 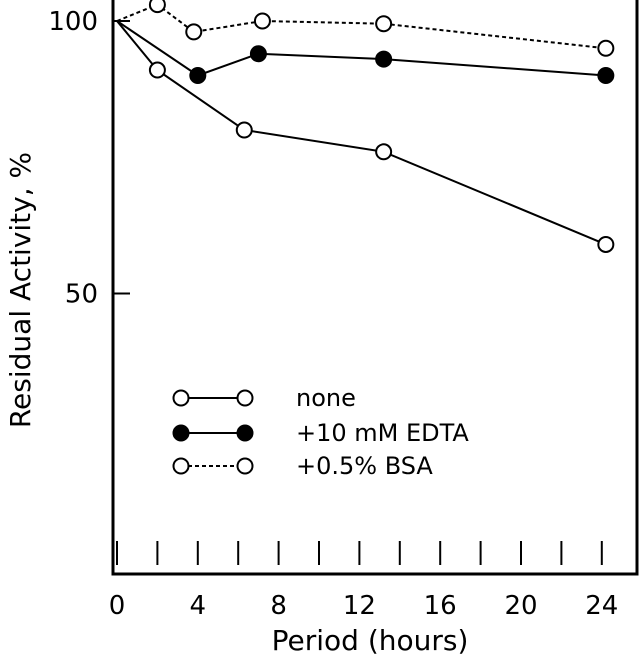 I want to click on x-tick-label: 24, so click(x=601, y=606).